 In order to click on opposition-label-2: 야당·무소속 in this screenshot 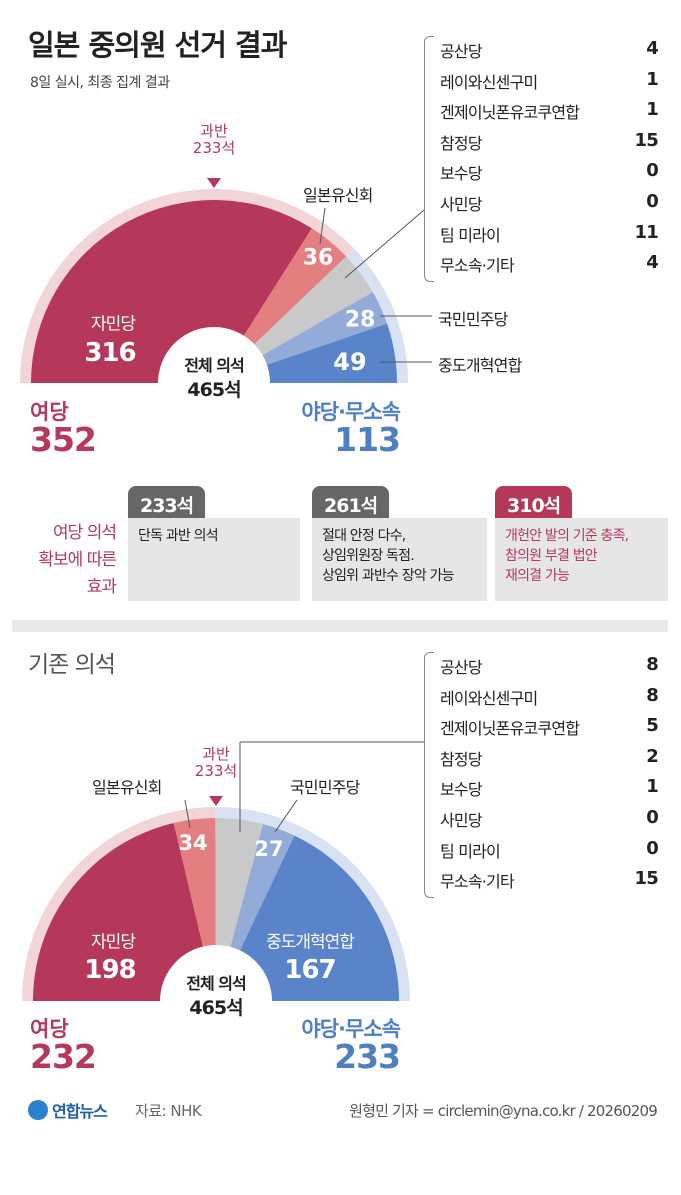, I will do `click(351, 1029)`.